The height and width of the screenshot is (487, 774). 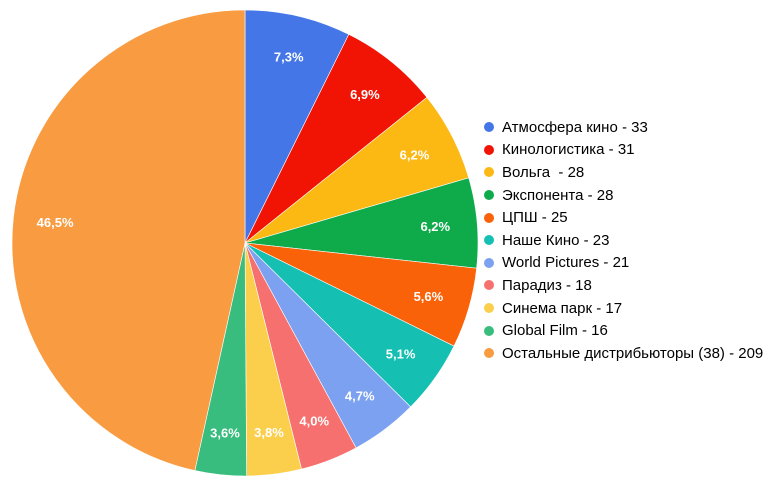 What do you see at coordinates (558, 195) in the screenshot?
I see `legend-item-label: Экспонента - 28` at bounding box center [558, 195].